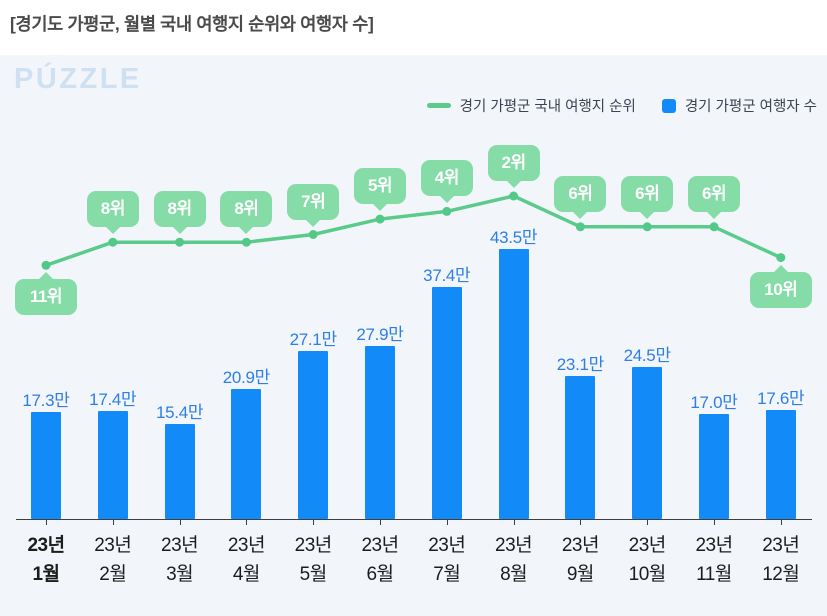  Describe the element at coordinates (647, 574) in the screenshot. I see `x-axis-label-month: 10월` at that location.